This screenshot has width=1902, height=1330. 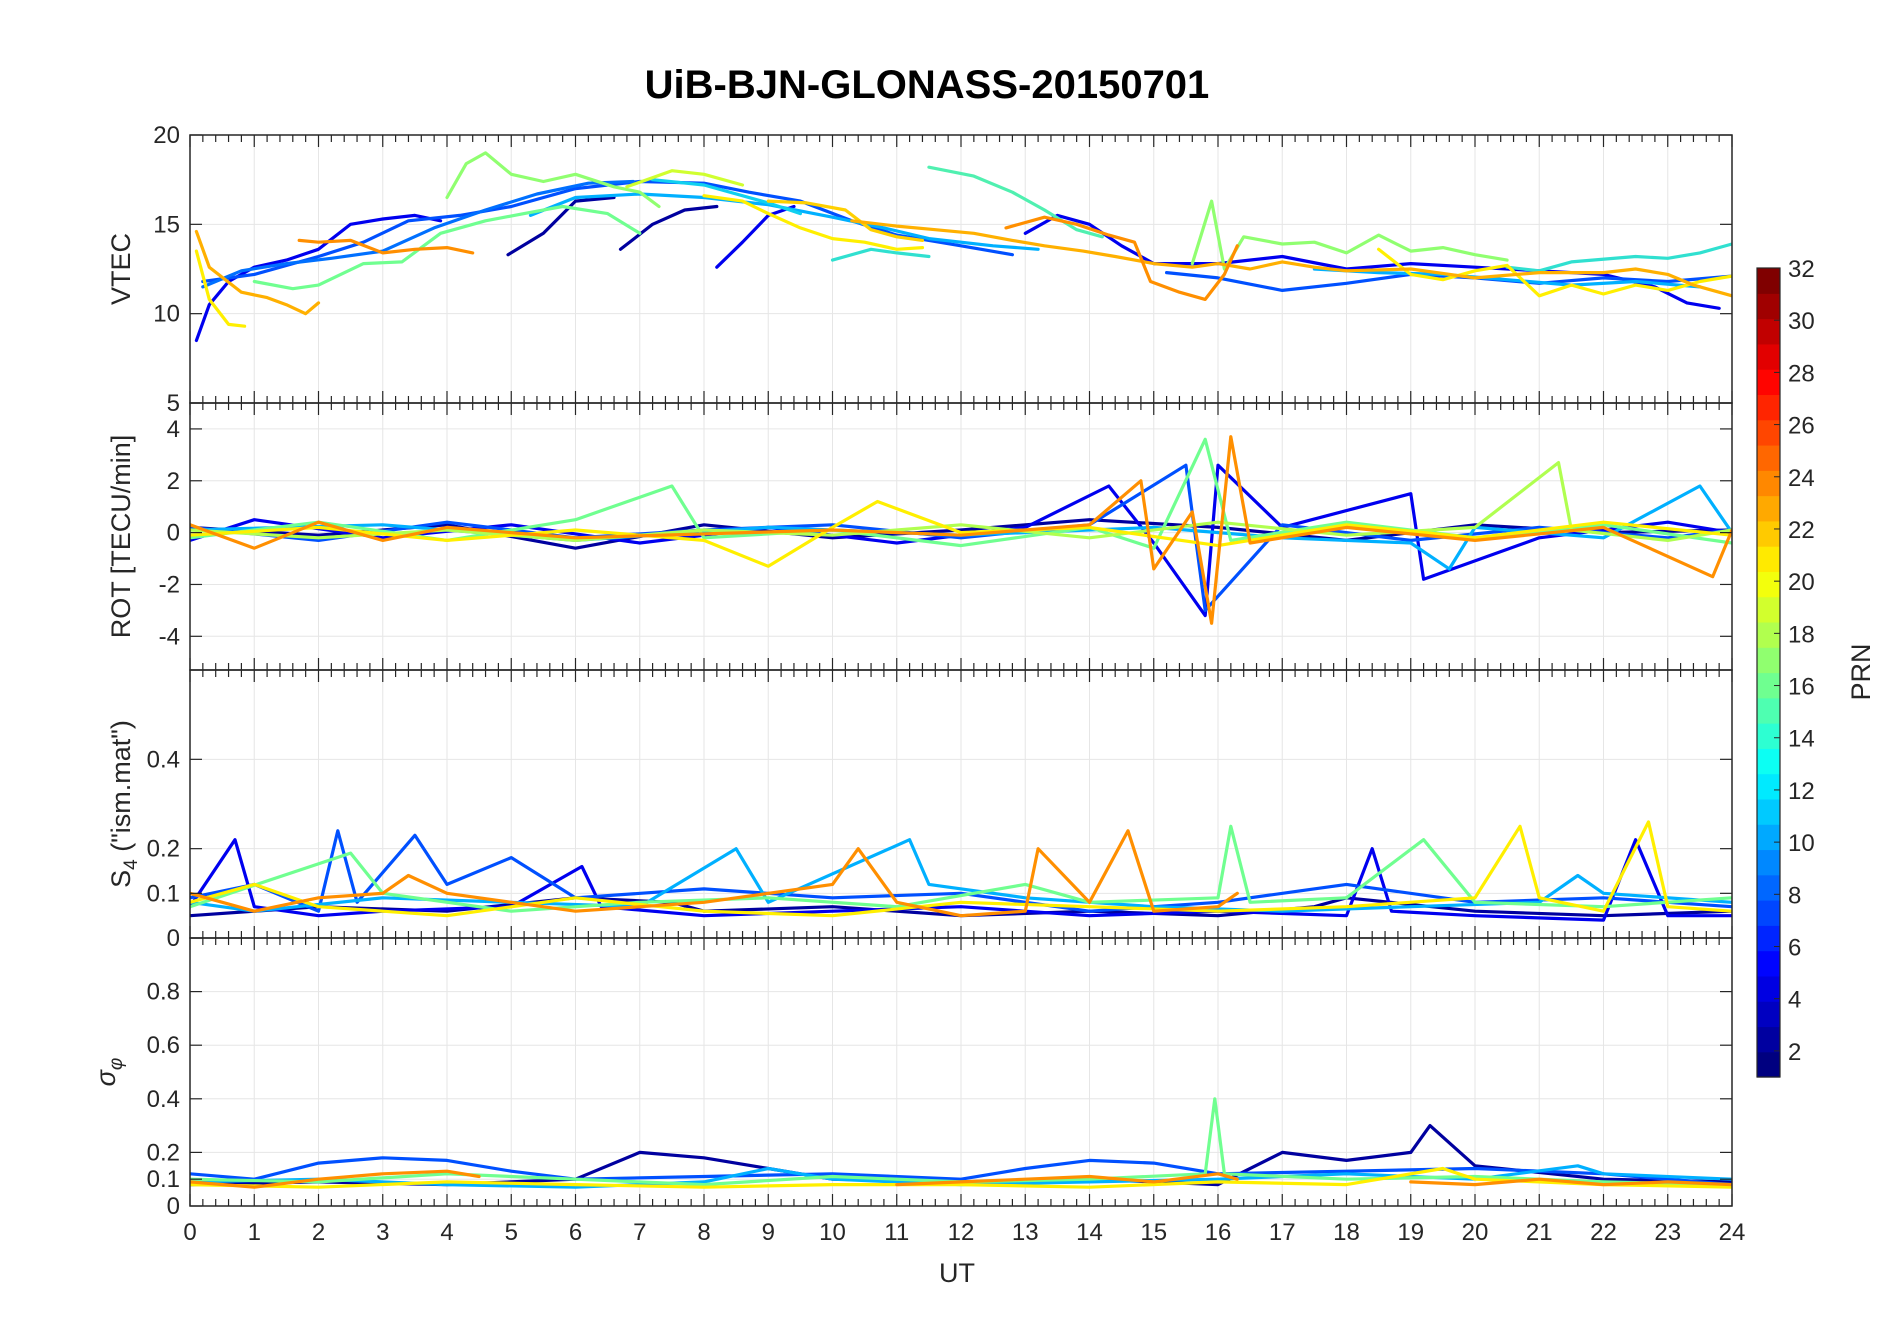 I want to click on series-group-sigma, so click(x=961, y=1143).